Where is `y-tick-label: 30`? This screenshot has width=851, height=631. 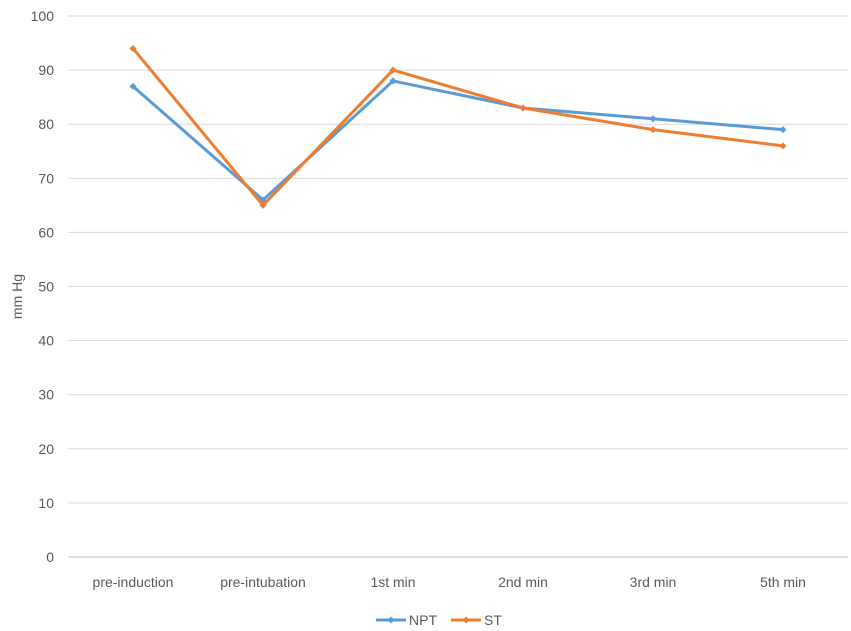 y-tick-label: 30 is located at coordinates (46, 395).